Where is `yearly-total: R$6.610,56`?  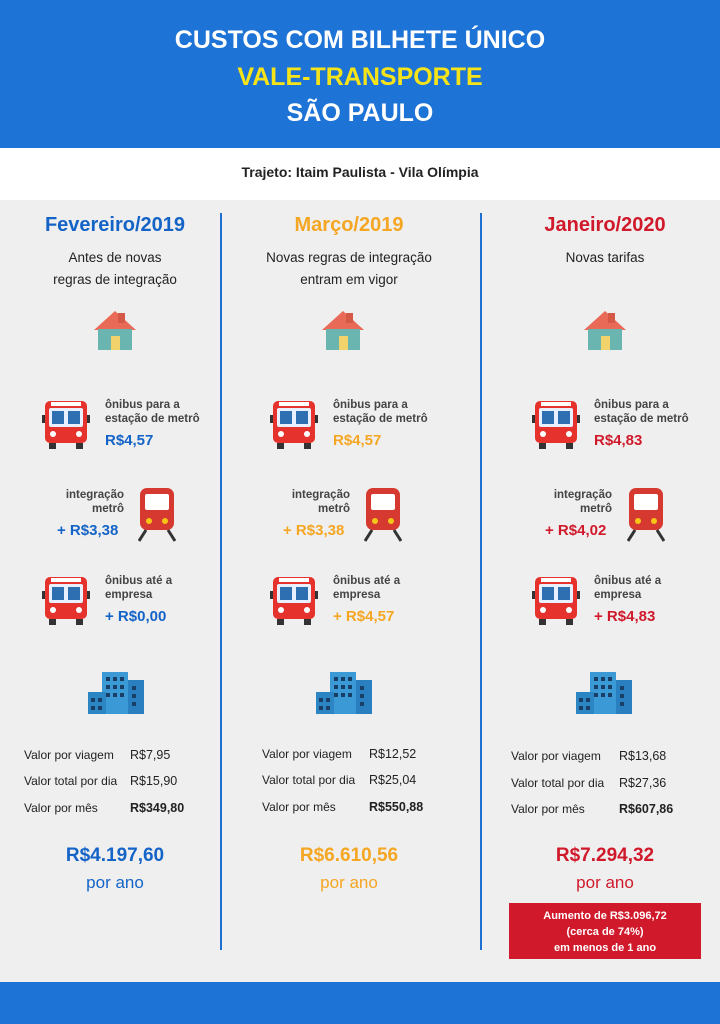
yearly-total: R$6.610,56 is located at coordinates (349, 855).